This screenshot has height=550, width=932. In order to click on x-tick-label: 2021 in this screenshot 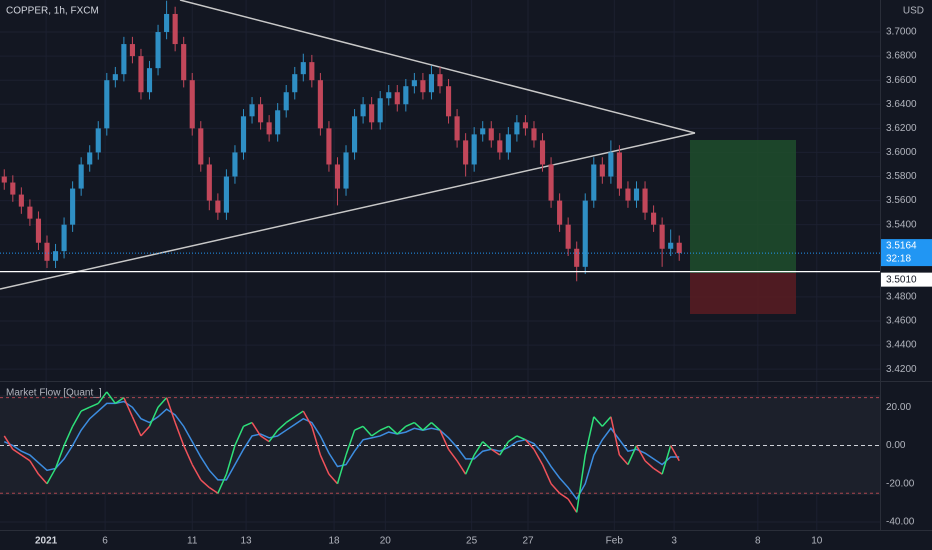, I will do `click(46, 541)`.